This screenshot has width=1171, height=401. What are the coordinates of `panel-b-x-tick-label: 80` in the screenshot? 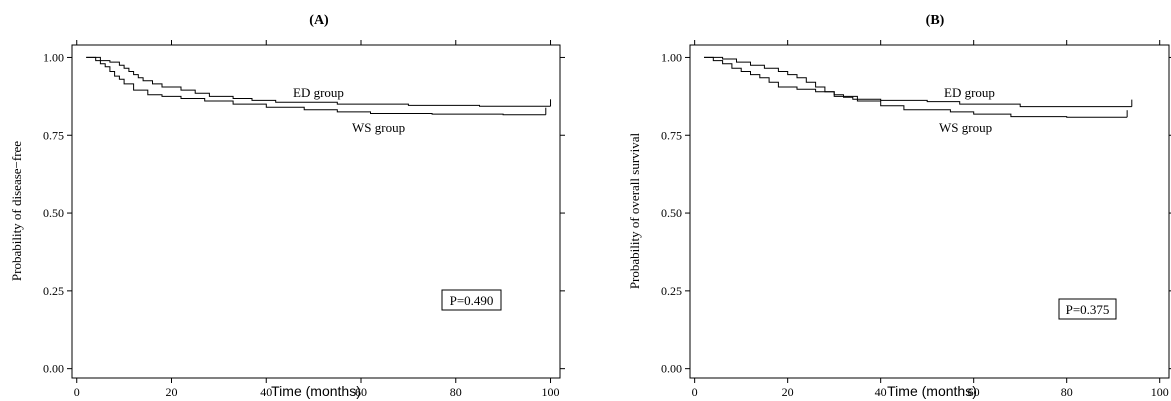 It's located at (1067, 392).